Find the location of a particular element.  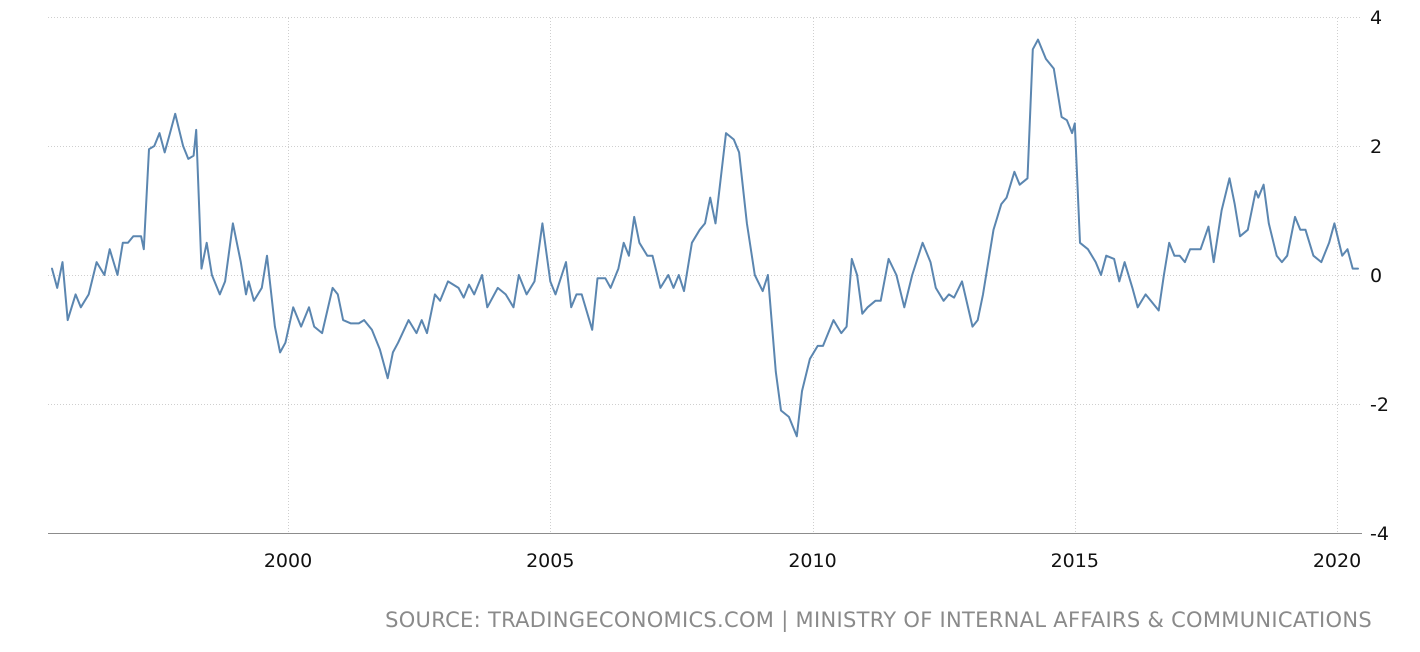

x-tick-label: 2020 is located at coordinates (1337, 561).